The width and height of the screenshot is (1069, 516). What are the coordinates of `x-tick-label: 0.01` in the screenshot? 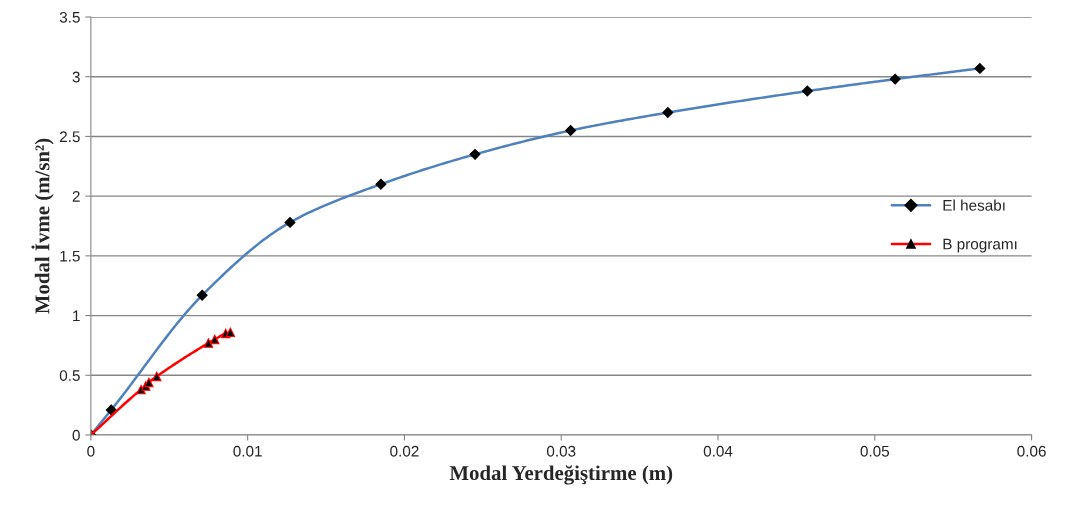 It's located at (247, 451).